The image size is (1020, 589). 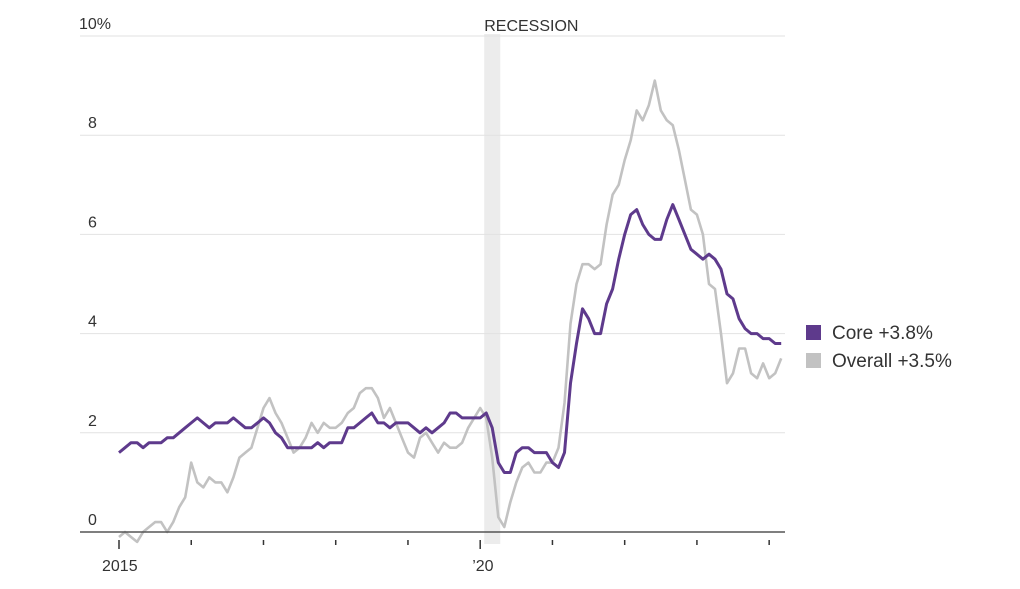 What do you see at coordinates (432, 553) in the screenshot?
I see `x-axis: 2015 ’20` at bounding box center [432, 553].